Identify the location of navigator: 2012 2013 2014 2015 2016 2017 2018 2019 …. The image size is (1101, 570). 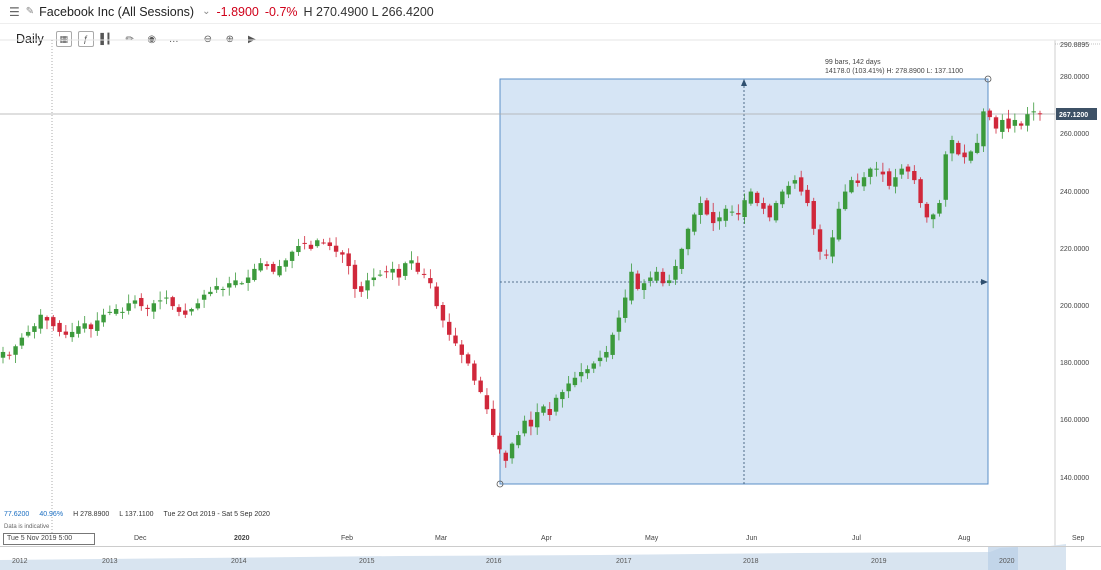
(550, 558).